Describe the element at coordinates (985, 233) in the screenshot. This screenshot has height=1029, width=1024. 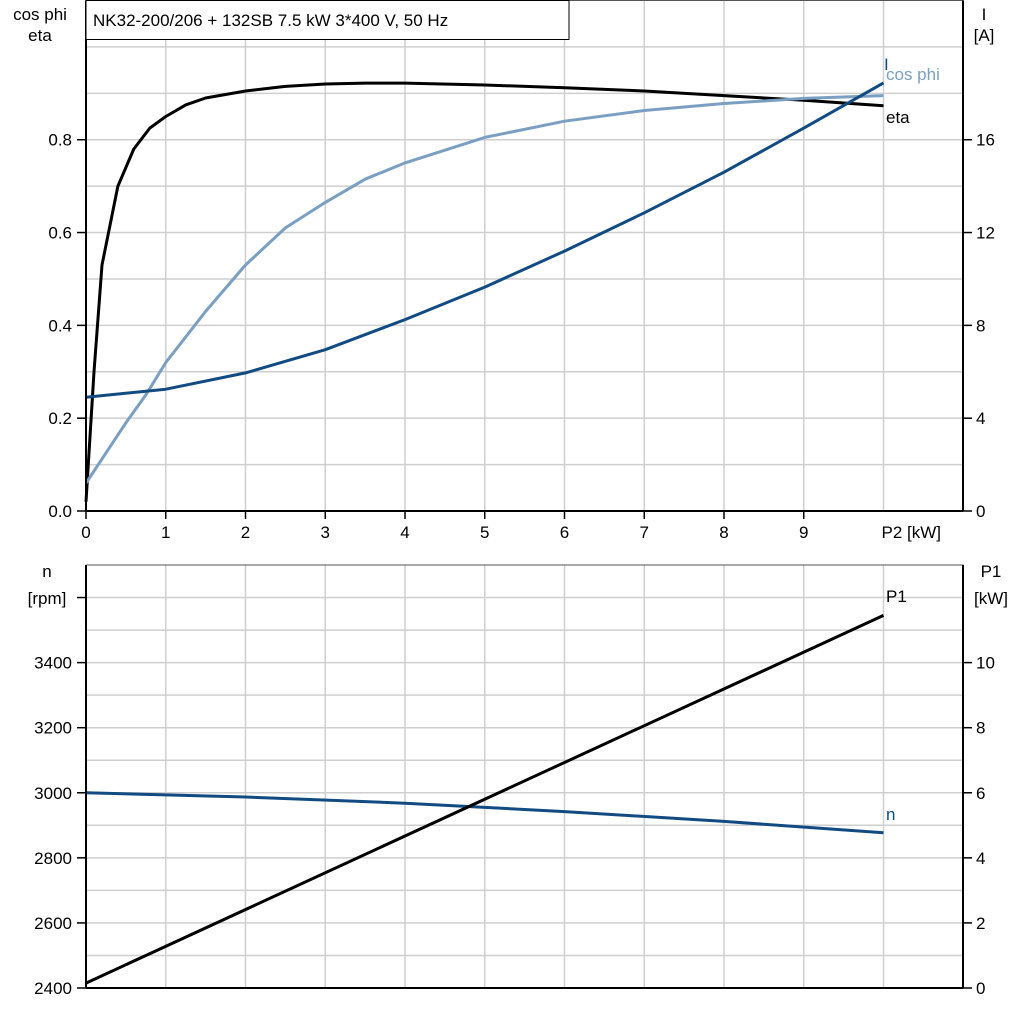
I see `right-tick-label: 12` at that location.